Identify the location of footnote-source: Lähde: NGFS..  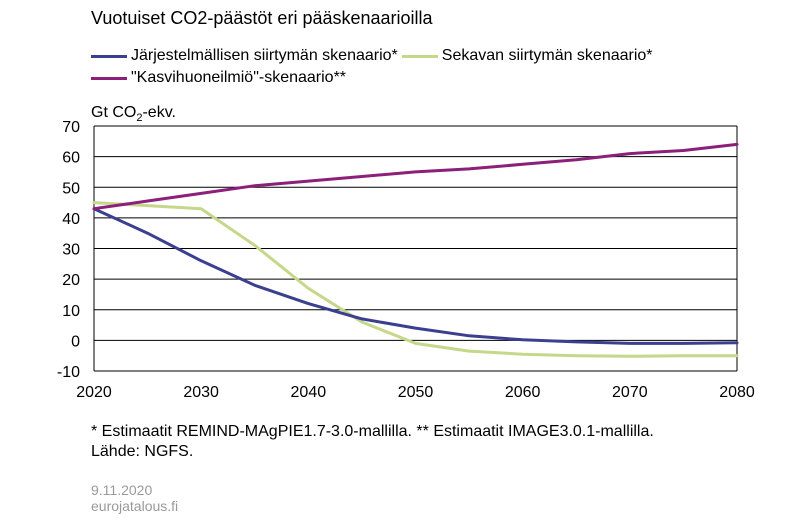
(142, 451).